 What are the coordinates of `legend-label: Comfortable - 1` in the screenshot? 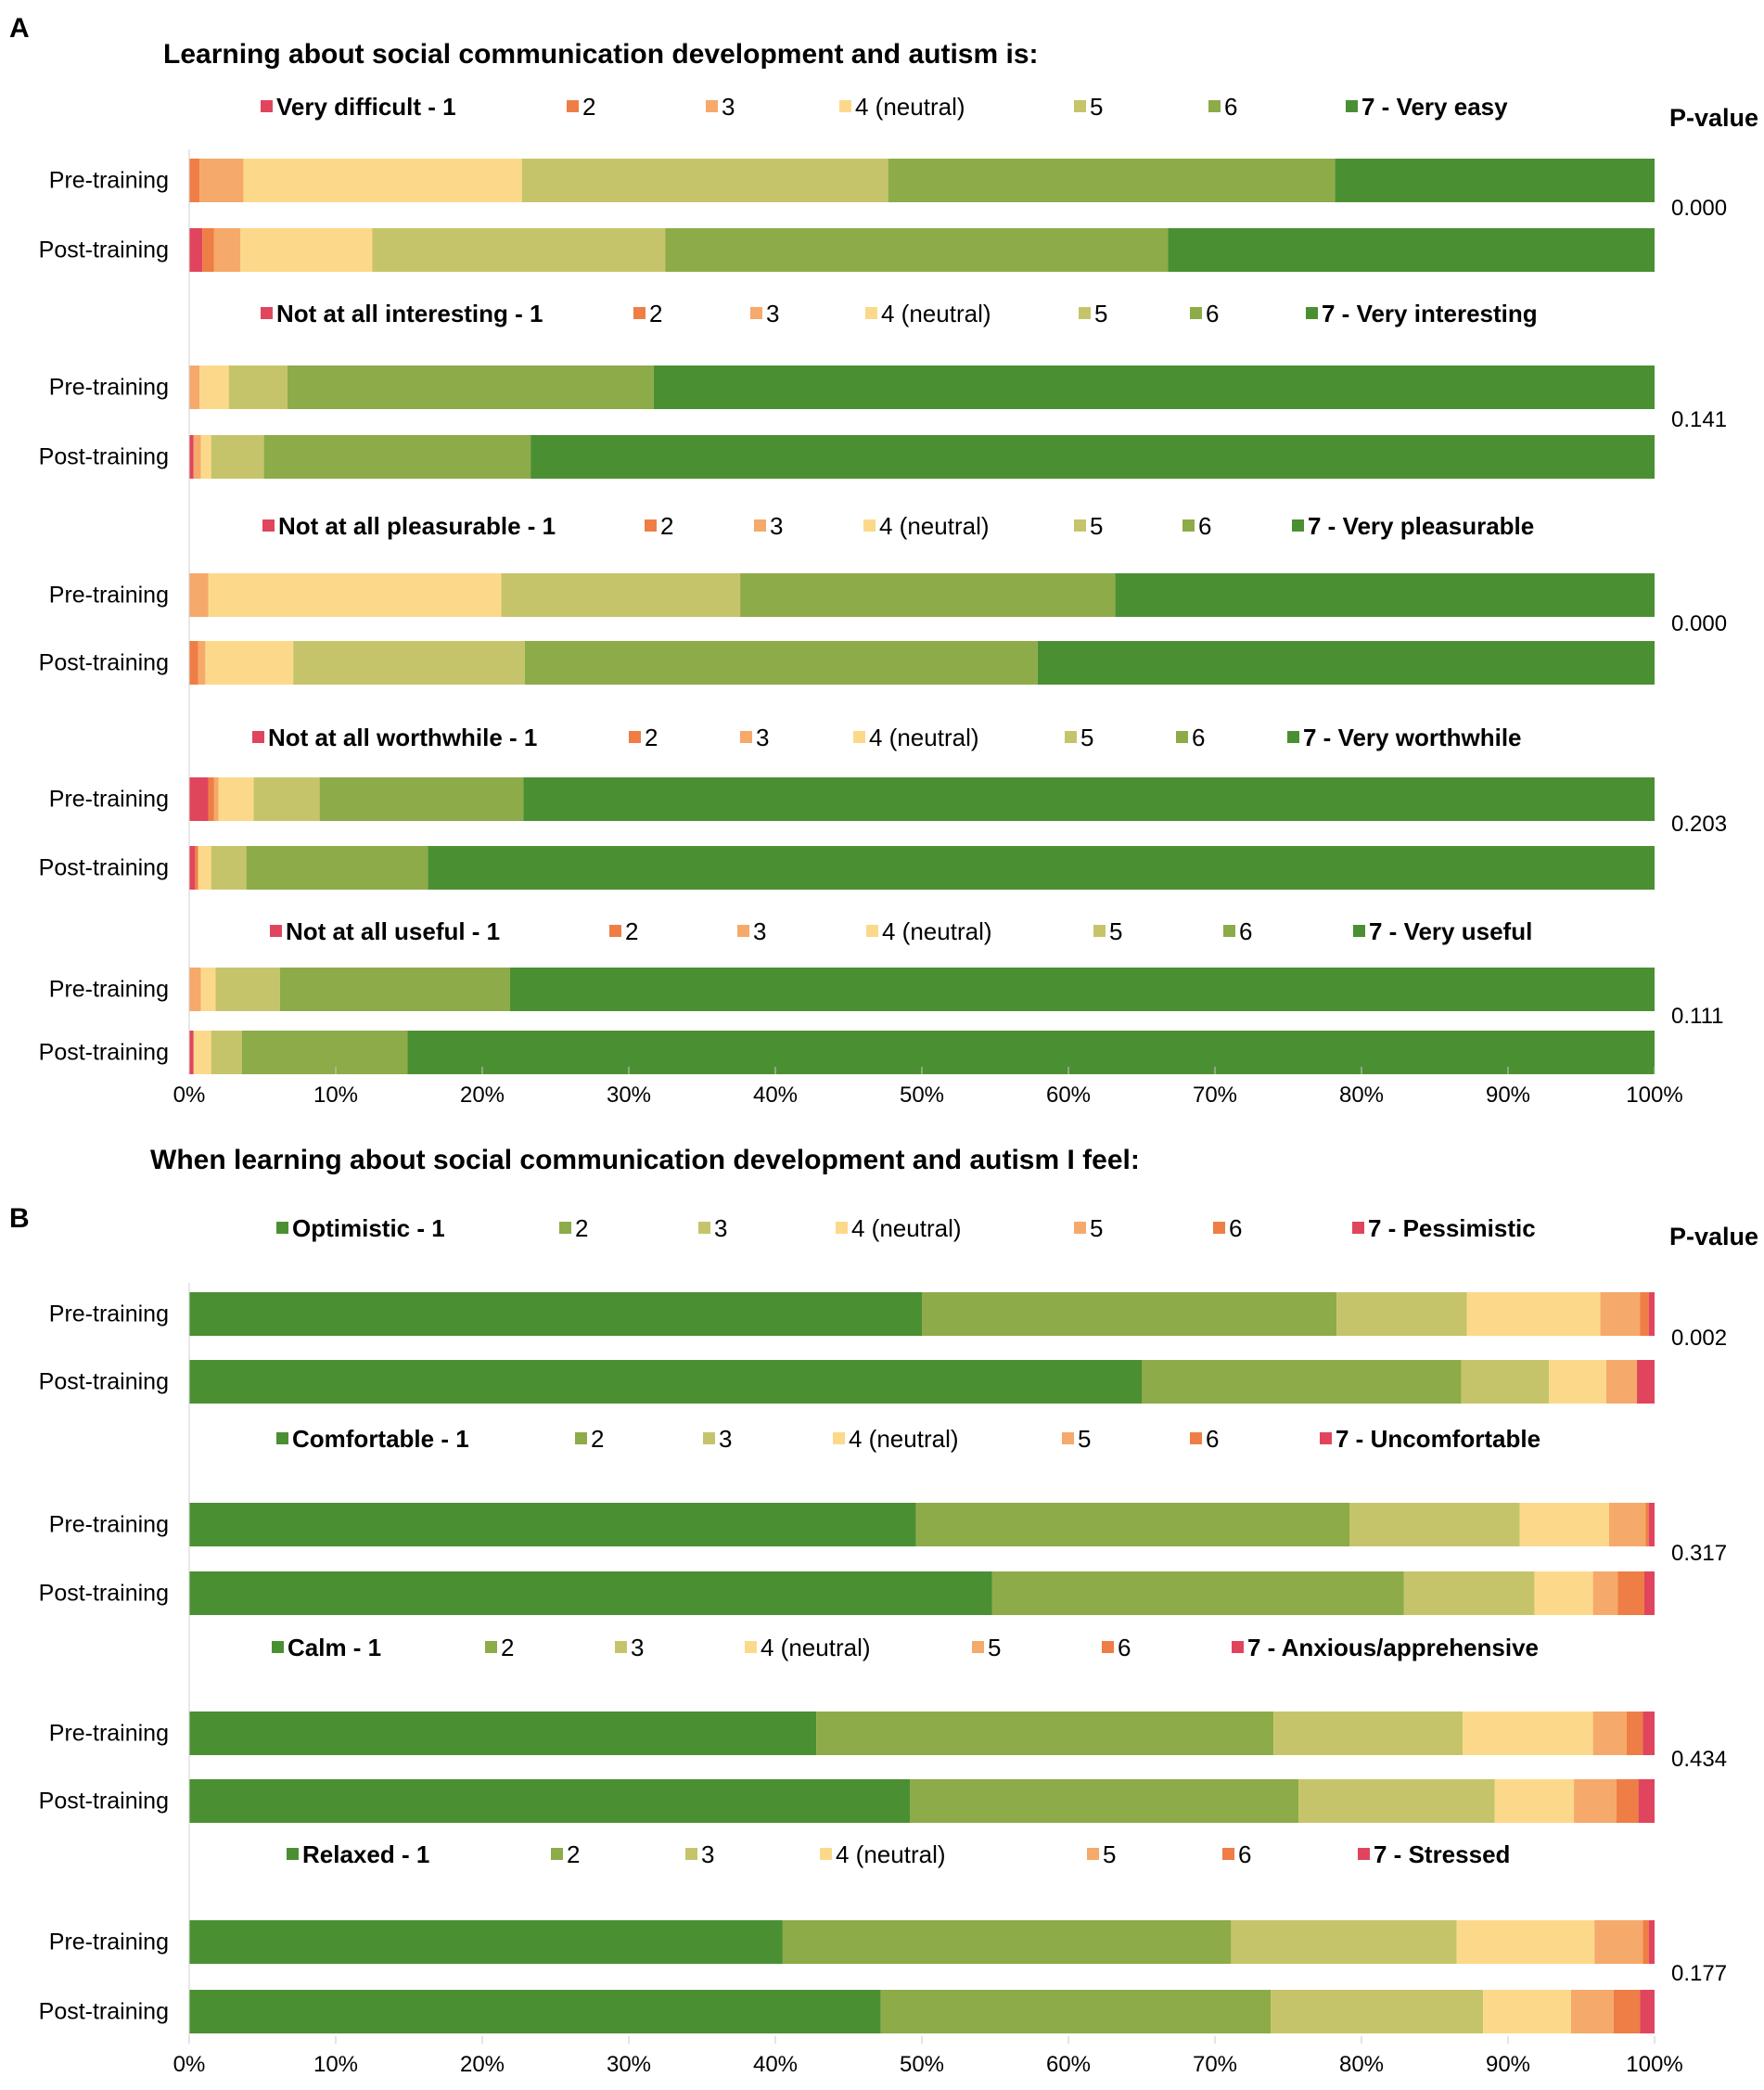 It's located at (380, 1439).